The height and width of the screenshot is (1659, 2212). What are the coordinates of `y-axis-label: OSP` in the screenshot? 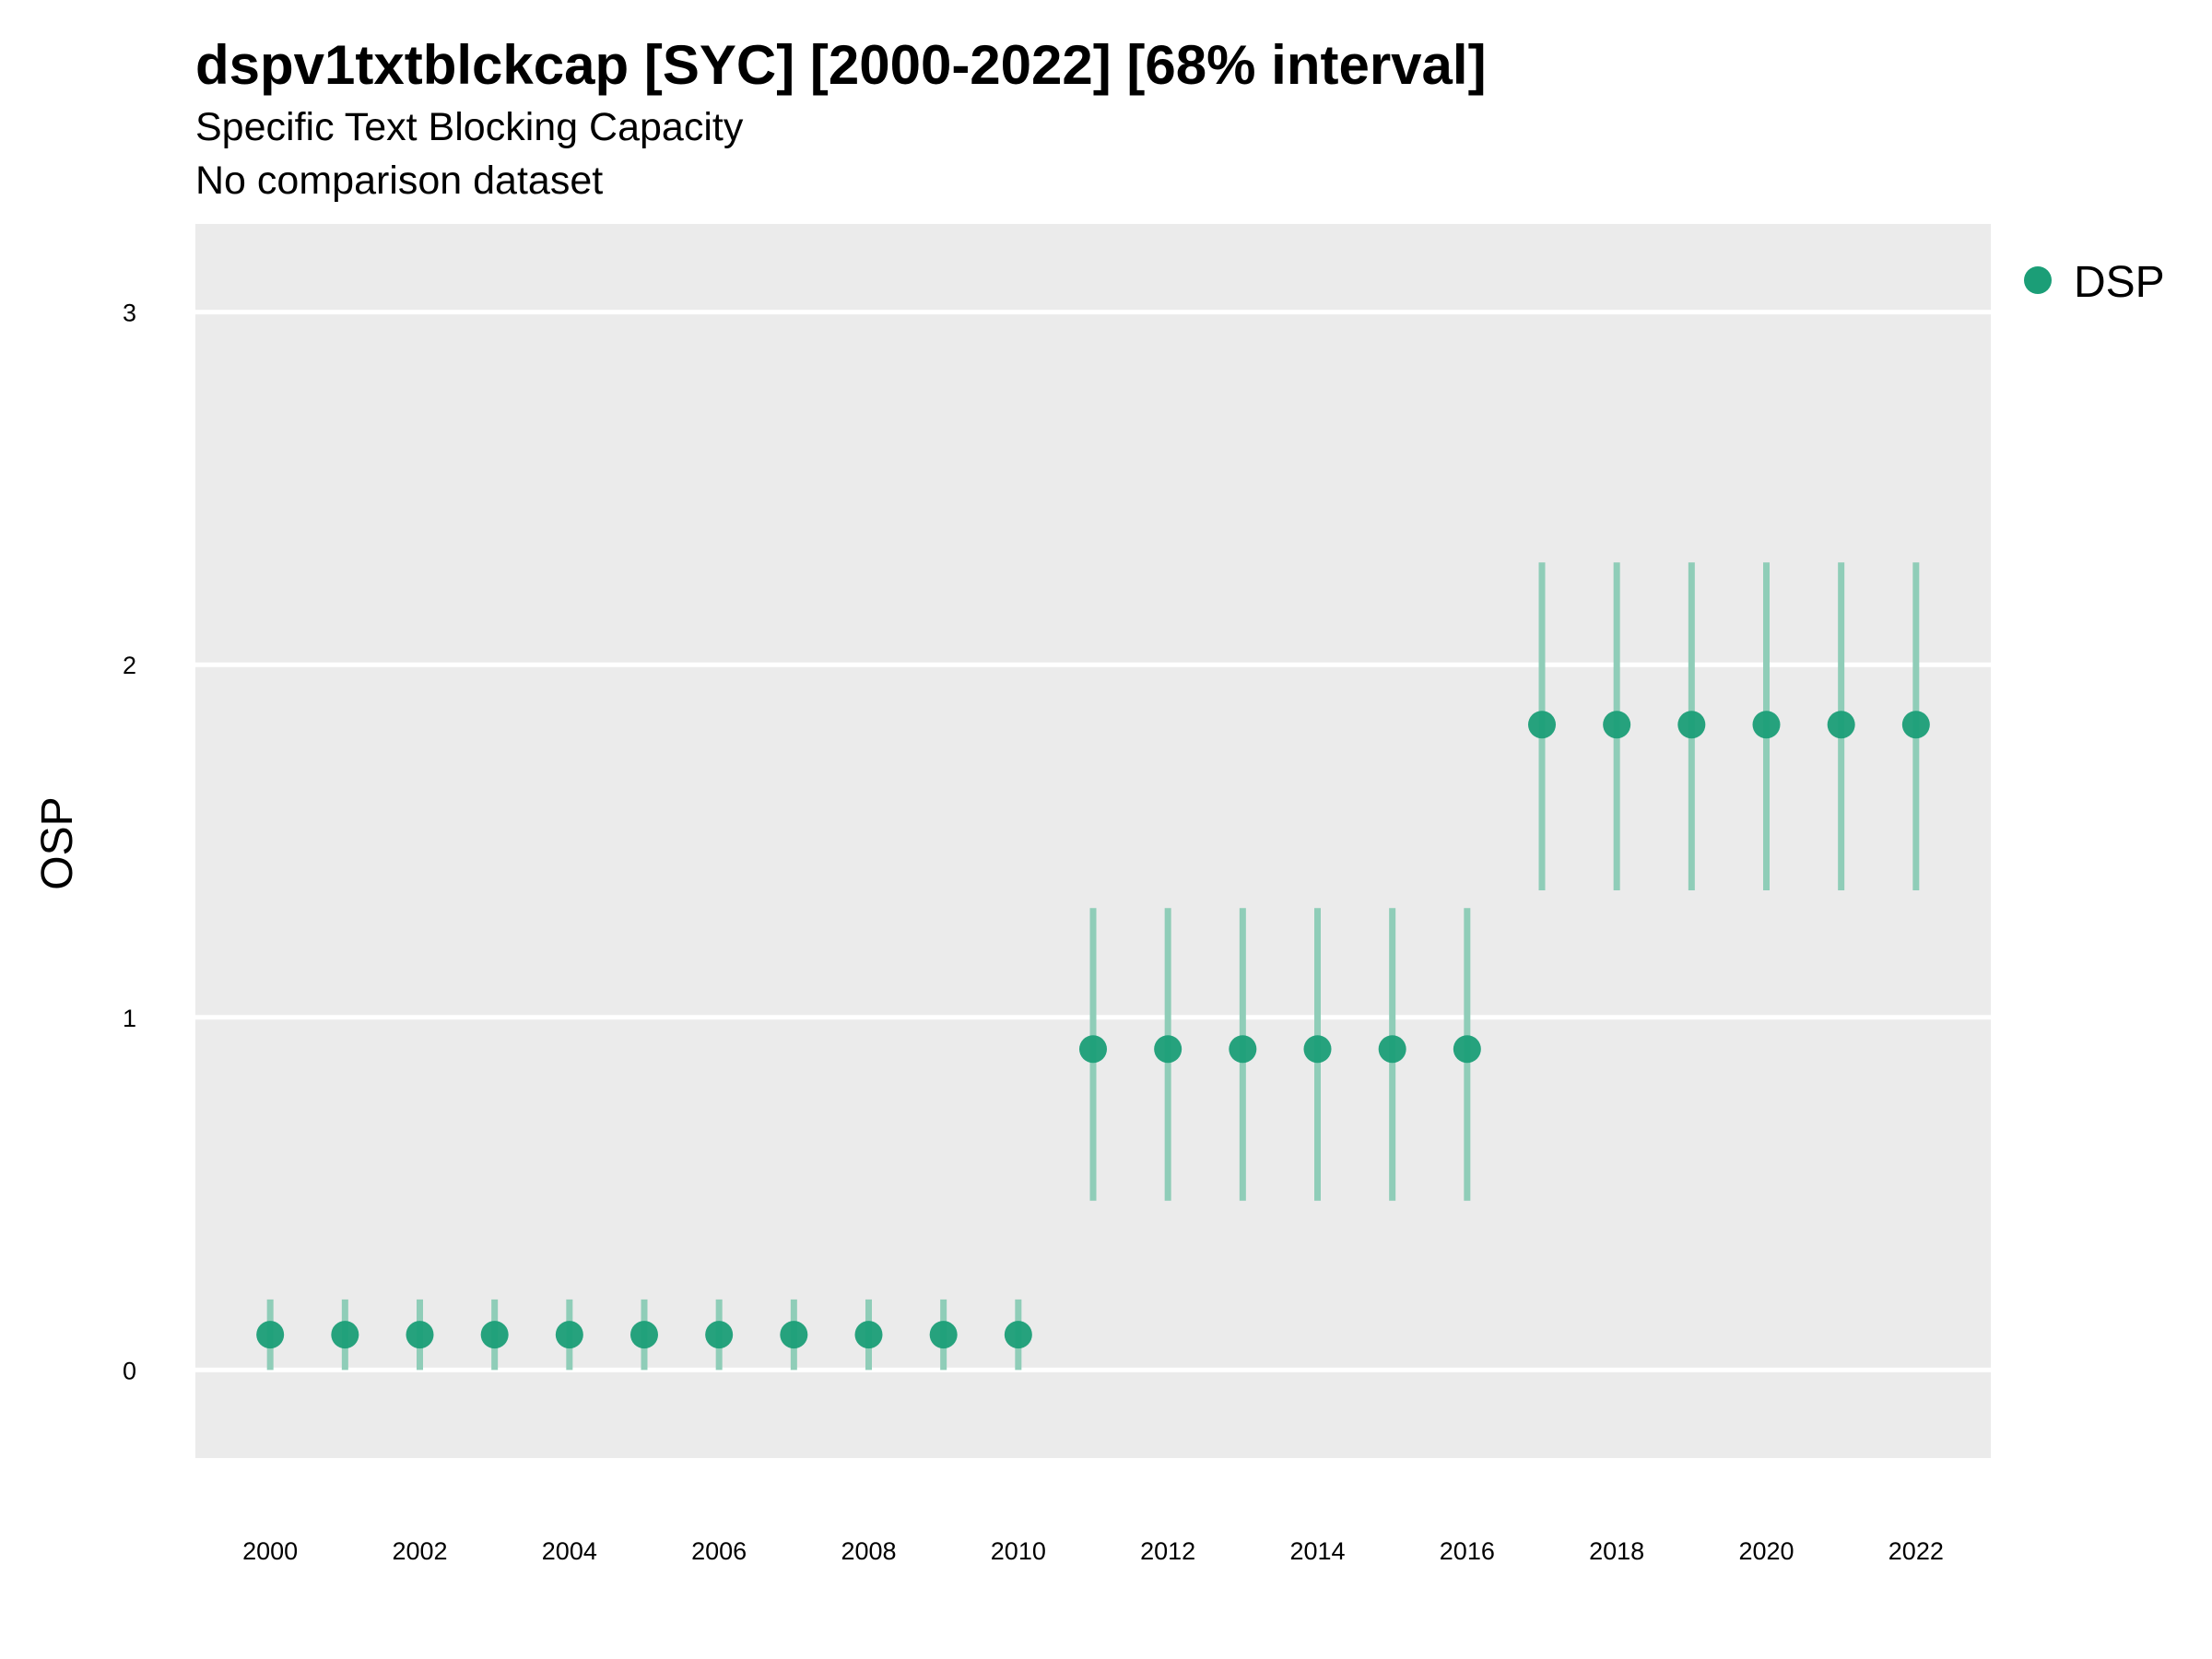 It's located at (57, 842).